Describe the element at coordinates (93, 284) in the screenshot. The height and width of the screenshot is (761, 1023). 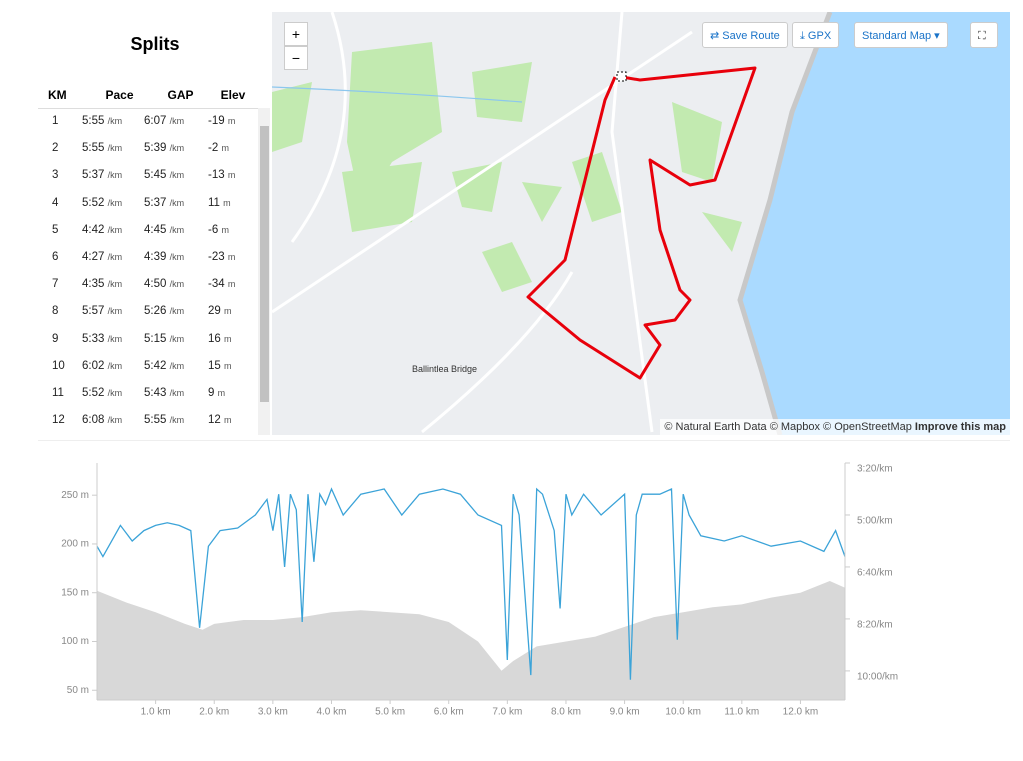
I see `cell-value: 4:35` at that location.